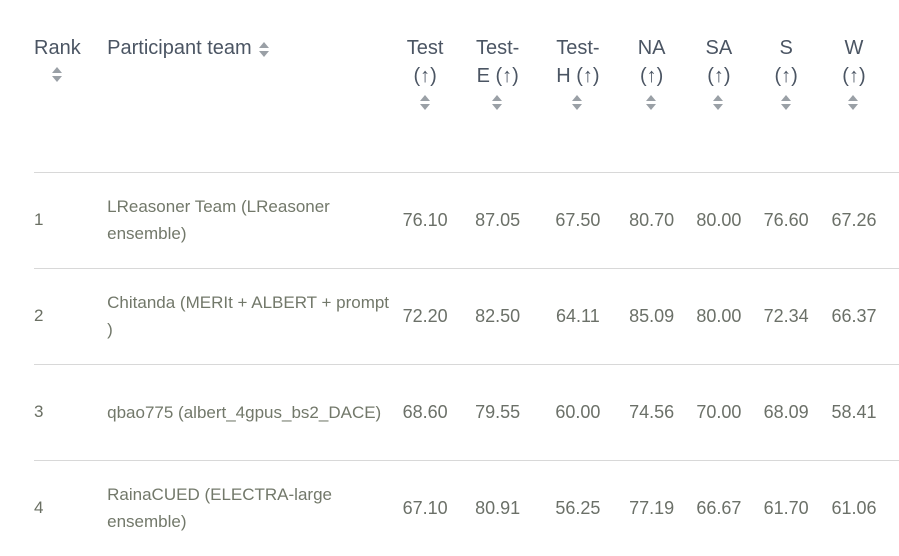 The image size is (899, 556). What do you see at coordinates (719, 411) in the screenshot?
I see `cell-sa: 70.00` at bounding box center [719, 411].